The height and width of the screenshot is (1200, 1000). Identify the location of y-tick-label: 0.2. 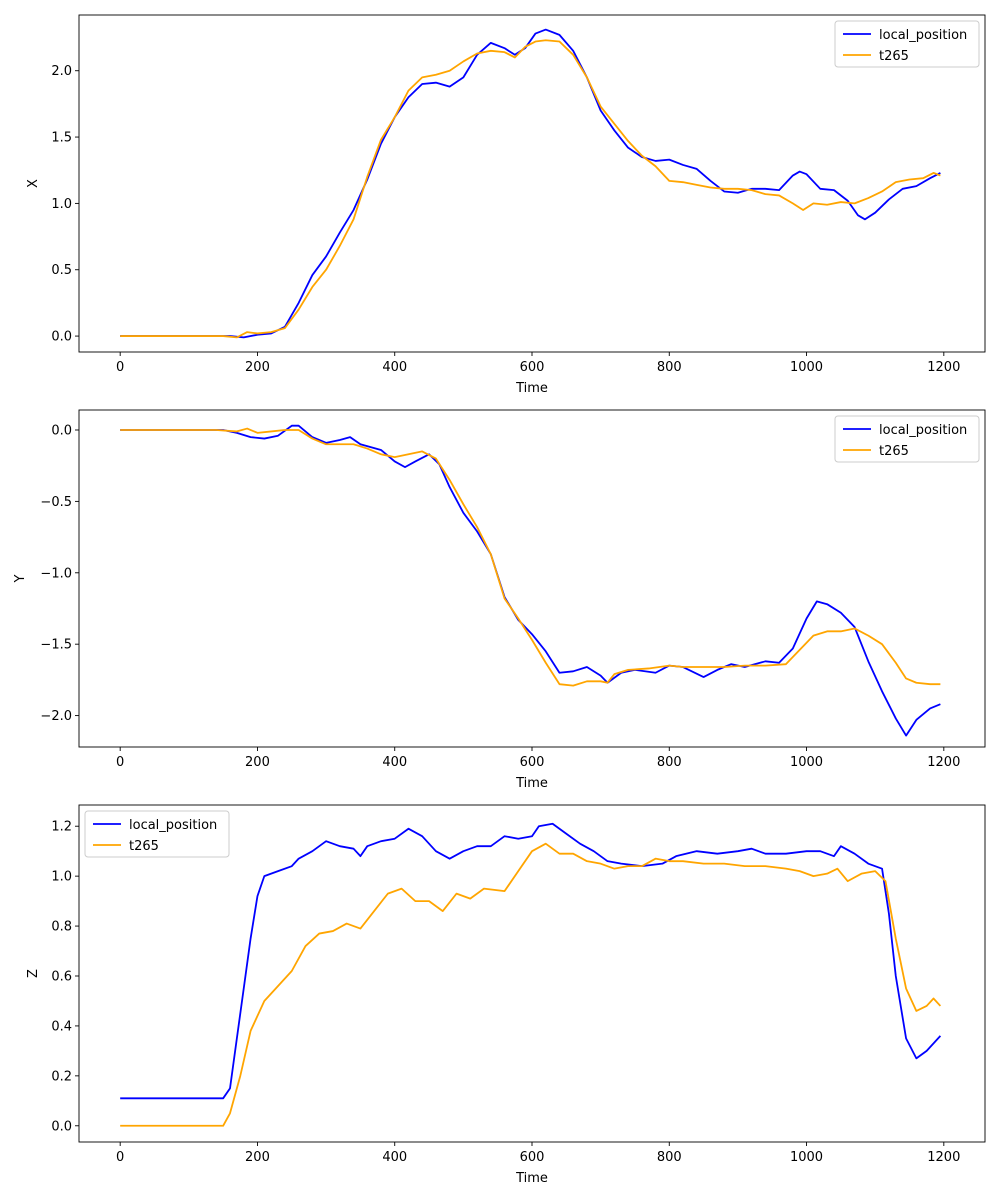
(61, 1076).